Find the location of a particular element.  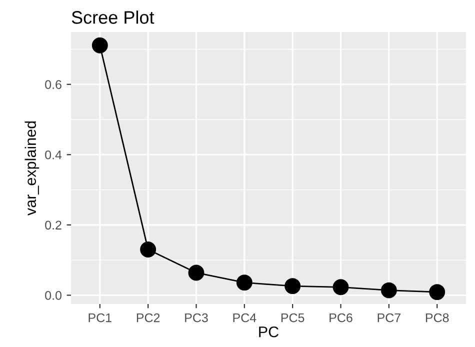

chart-title: Scree Plot is located at coordinates (113, 17).